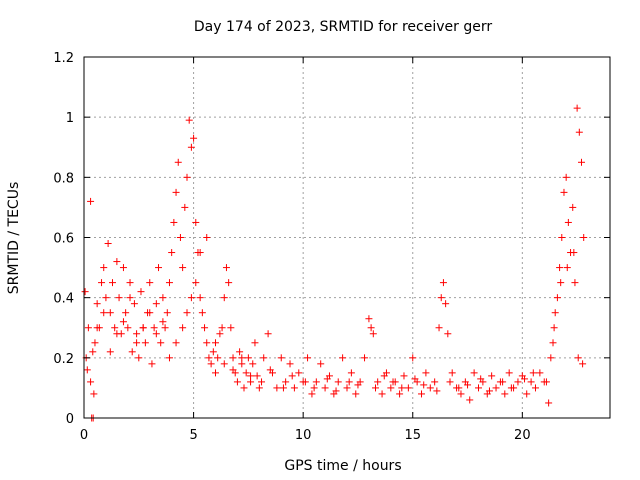 Image resolution: width=640 pixels, height=480 pixels. What do you see at coordinates (84, 435) in the screenshot?
I see `x-tick-label: 0` at bounding box center [84, 435].